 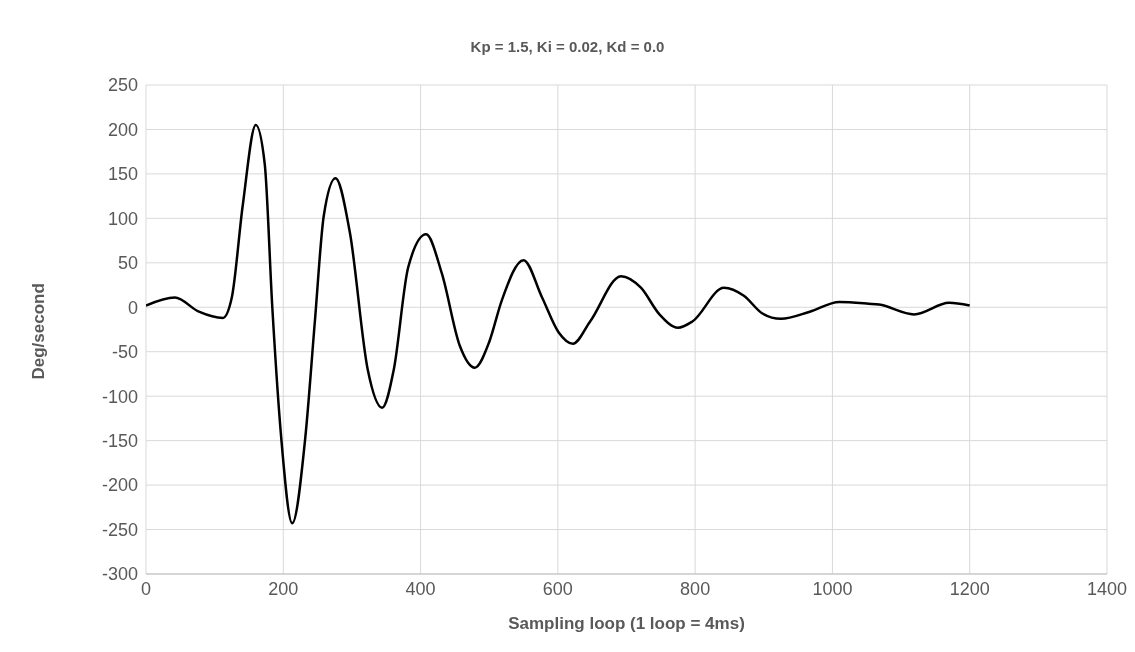 What do you see at coordinates (626, 623) in the screenshot?
I see `x-axis-title: Sampling loop (1 loop = 4ms)` at bounding box center [626, 623].